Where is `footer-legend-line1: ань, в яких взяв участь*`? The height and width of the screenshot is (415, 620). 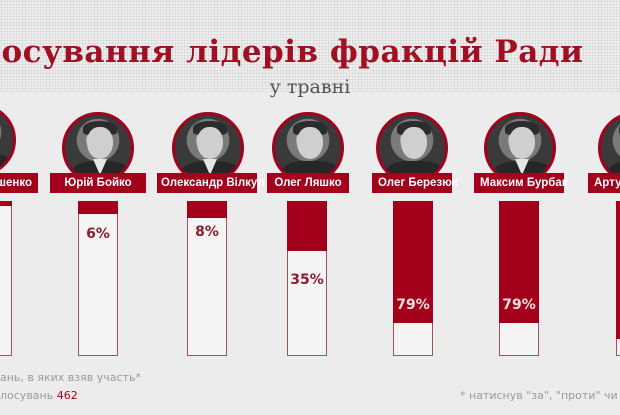
footer-legend-line1: ань, в яких взяв участь* is located at coordinates (70, 377).